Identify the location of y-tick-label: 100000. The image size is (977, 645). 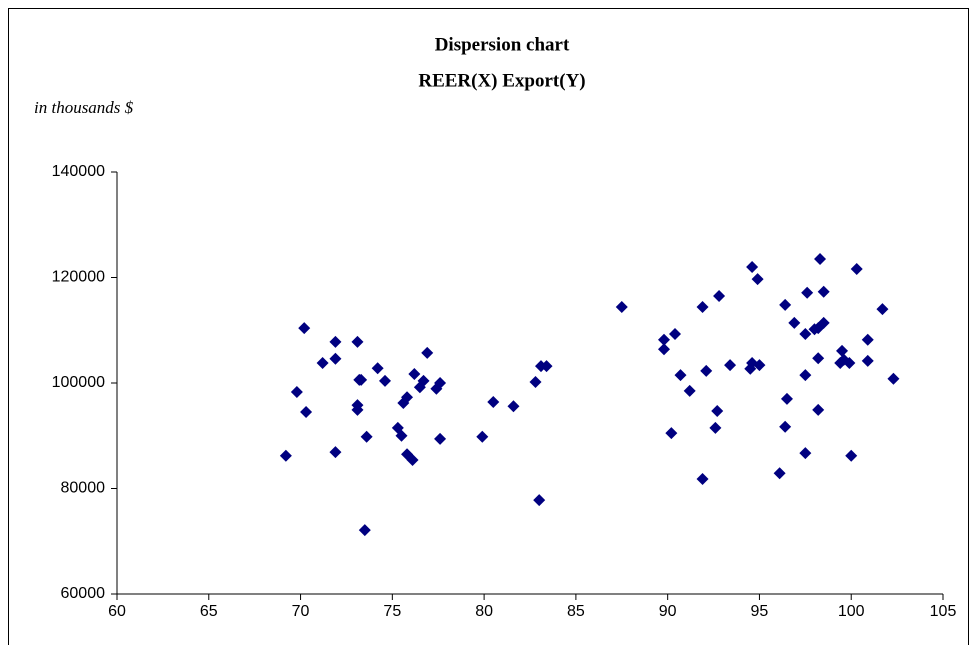
(78, 382).